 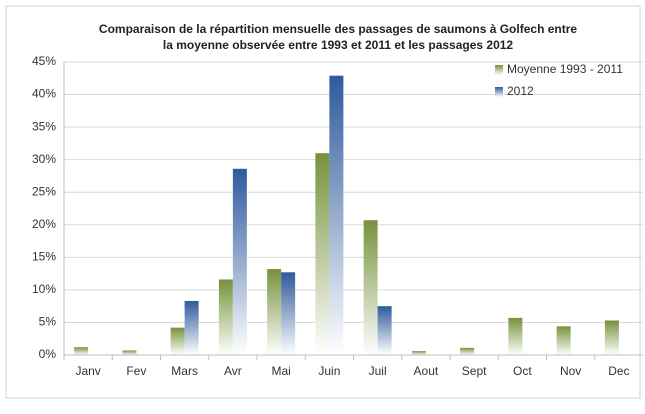 I want to click on x-tick-label: Fev, so click(x=136, y=371).